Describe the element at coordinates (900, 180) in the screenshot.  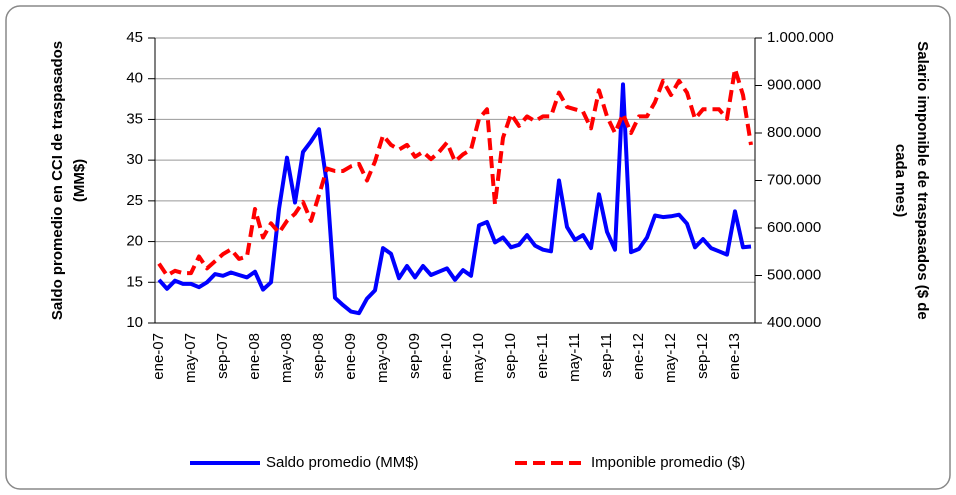
I see `y2-axis-label: cada mes)` at that location.